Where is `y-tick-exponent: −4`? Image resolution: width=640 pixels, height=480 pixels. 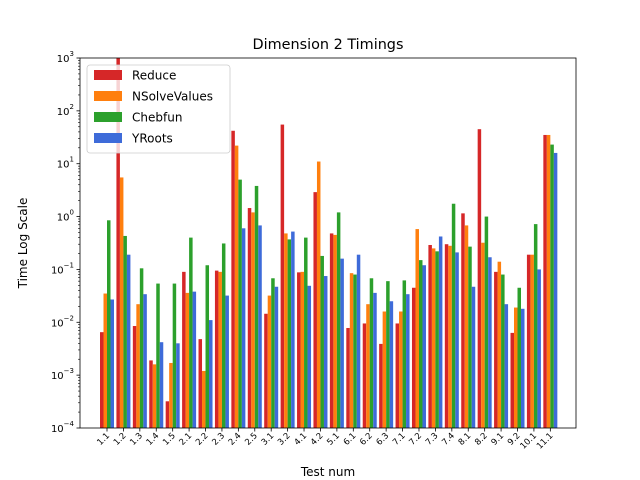
y-tick-exponent: −4 is located at coordinates (69, 424).